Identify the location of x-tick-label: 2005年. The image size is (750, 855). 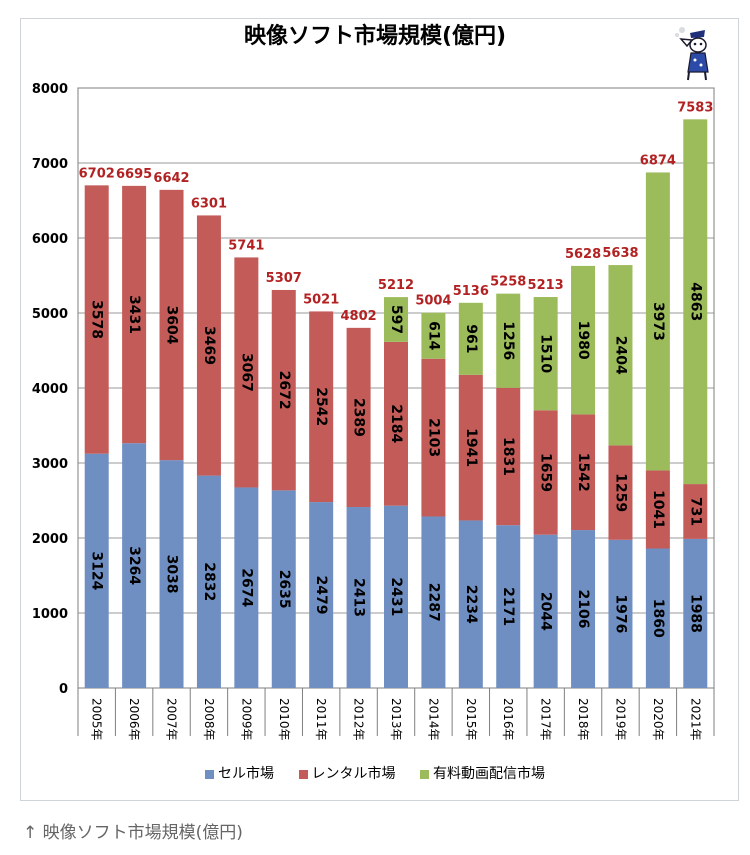
(97, 719).